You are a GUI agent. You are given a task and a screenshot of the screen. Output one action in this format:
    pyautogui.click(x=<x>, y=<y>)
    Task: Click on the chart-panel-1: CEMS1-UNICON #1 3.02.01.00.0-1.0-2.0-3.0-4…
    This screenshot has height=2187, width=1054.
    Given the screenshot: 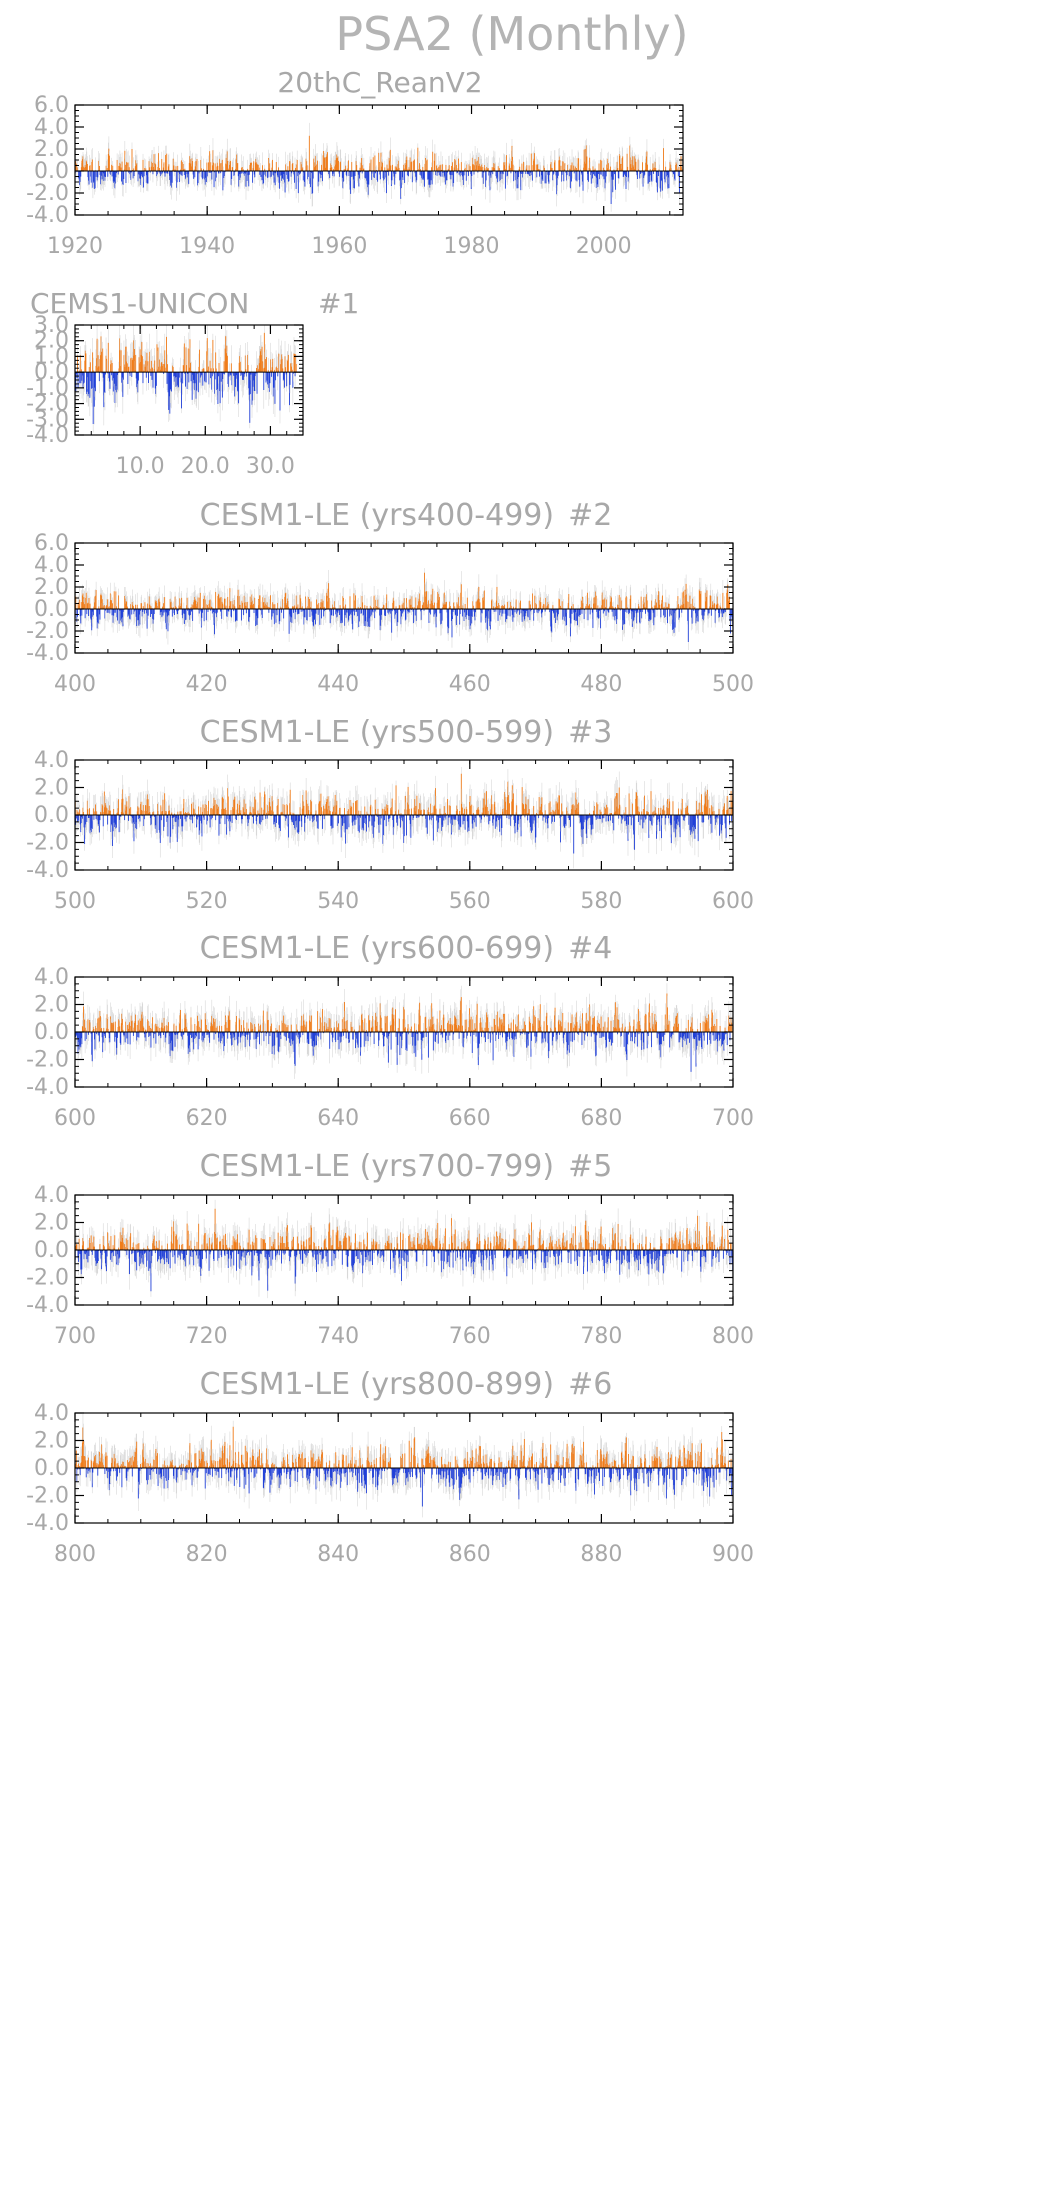 What is the action you would take?
    pyautogui.click(x=192, y=383)
    